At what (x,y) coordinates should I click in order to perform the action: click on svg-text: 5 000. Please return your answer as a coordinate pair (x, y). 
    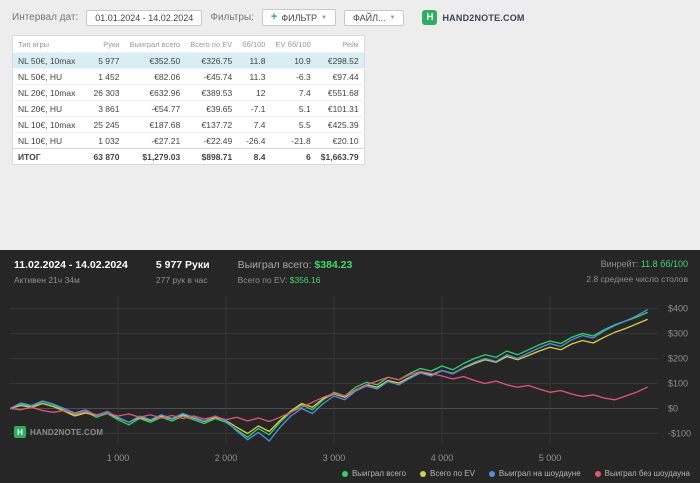
    Looking at the image, I should click on (550, 458).